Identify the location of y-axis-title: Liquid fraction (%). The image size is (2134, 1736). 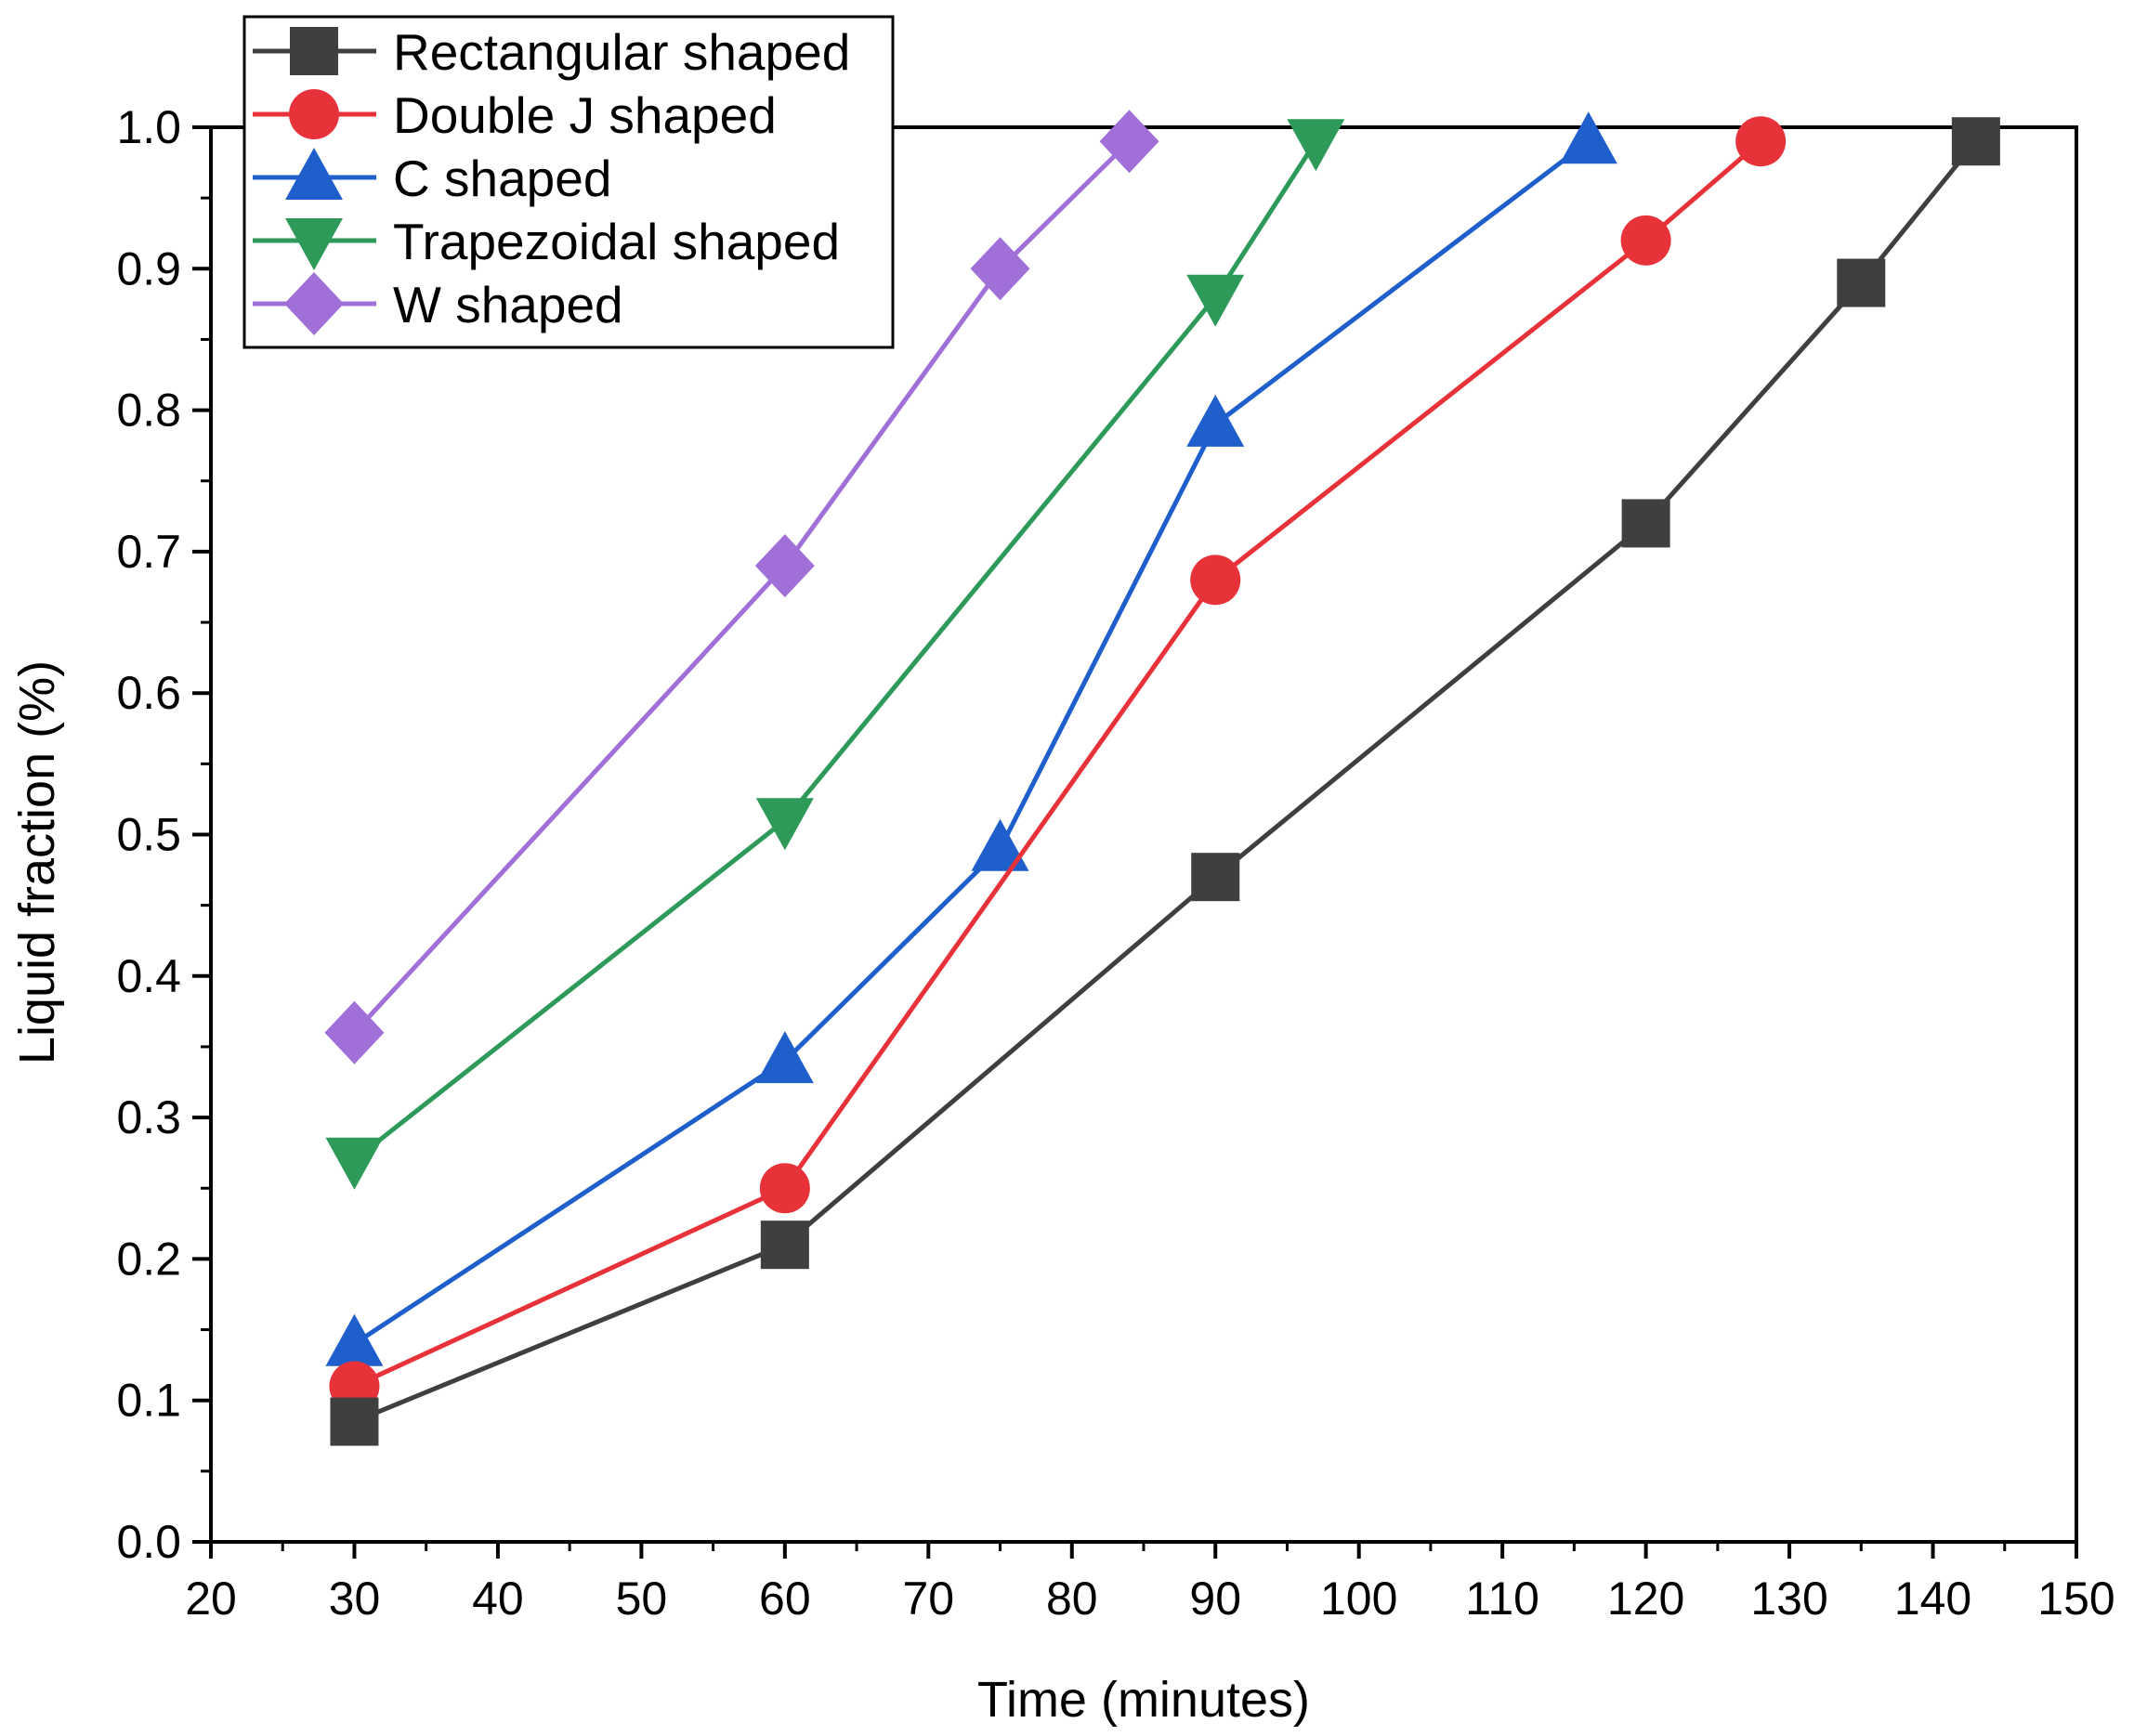
(37, 862).